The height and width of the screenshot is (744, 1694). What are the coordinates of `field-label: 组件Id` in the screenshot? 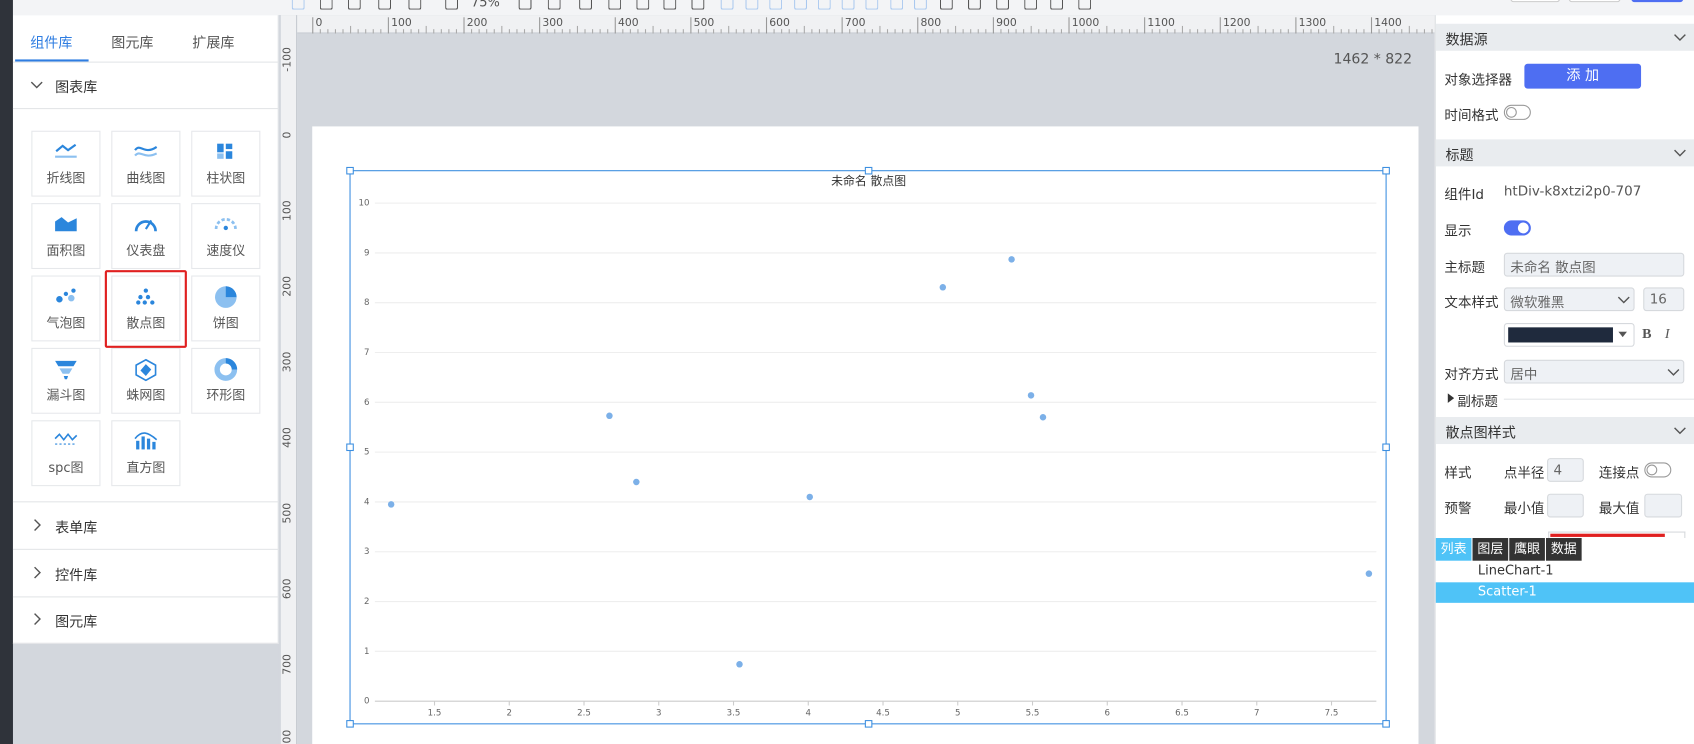 It's located at (1464, 194).